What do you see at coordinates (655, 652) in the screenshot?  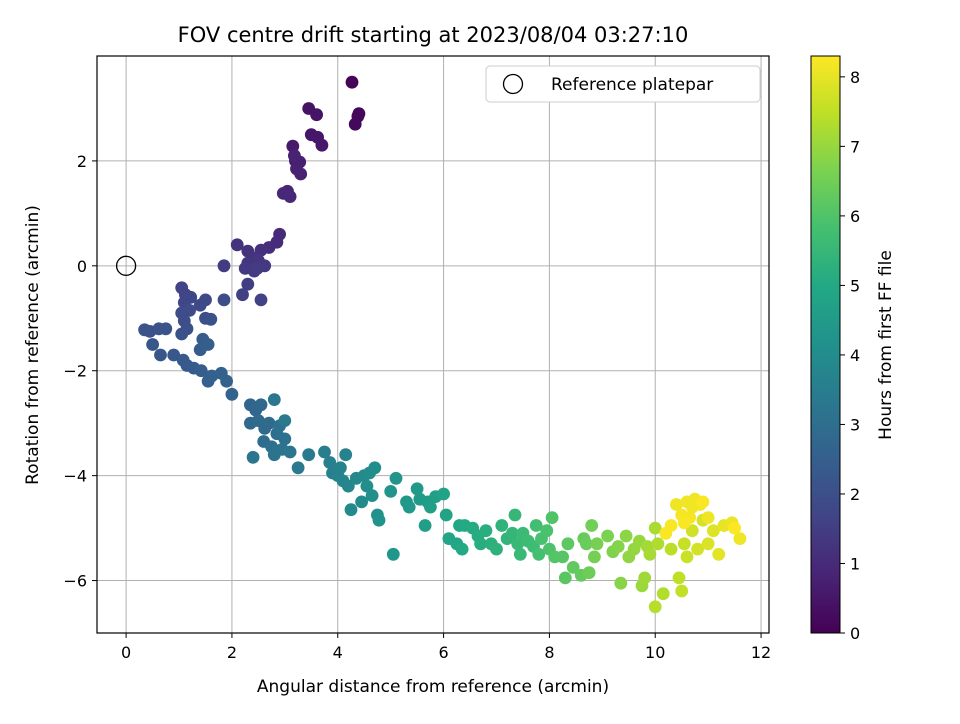 I see `x-tick-label: 10` at bounding box center [655, 652].